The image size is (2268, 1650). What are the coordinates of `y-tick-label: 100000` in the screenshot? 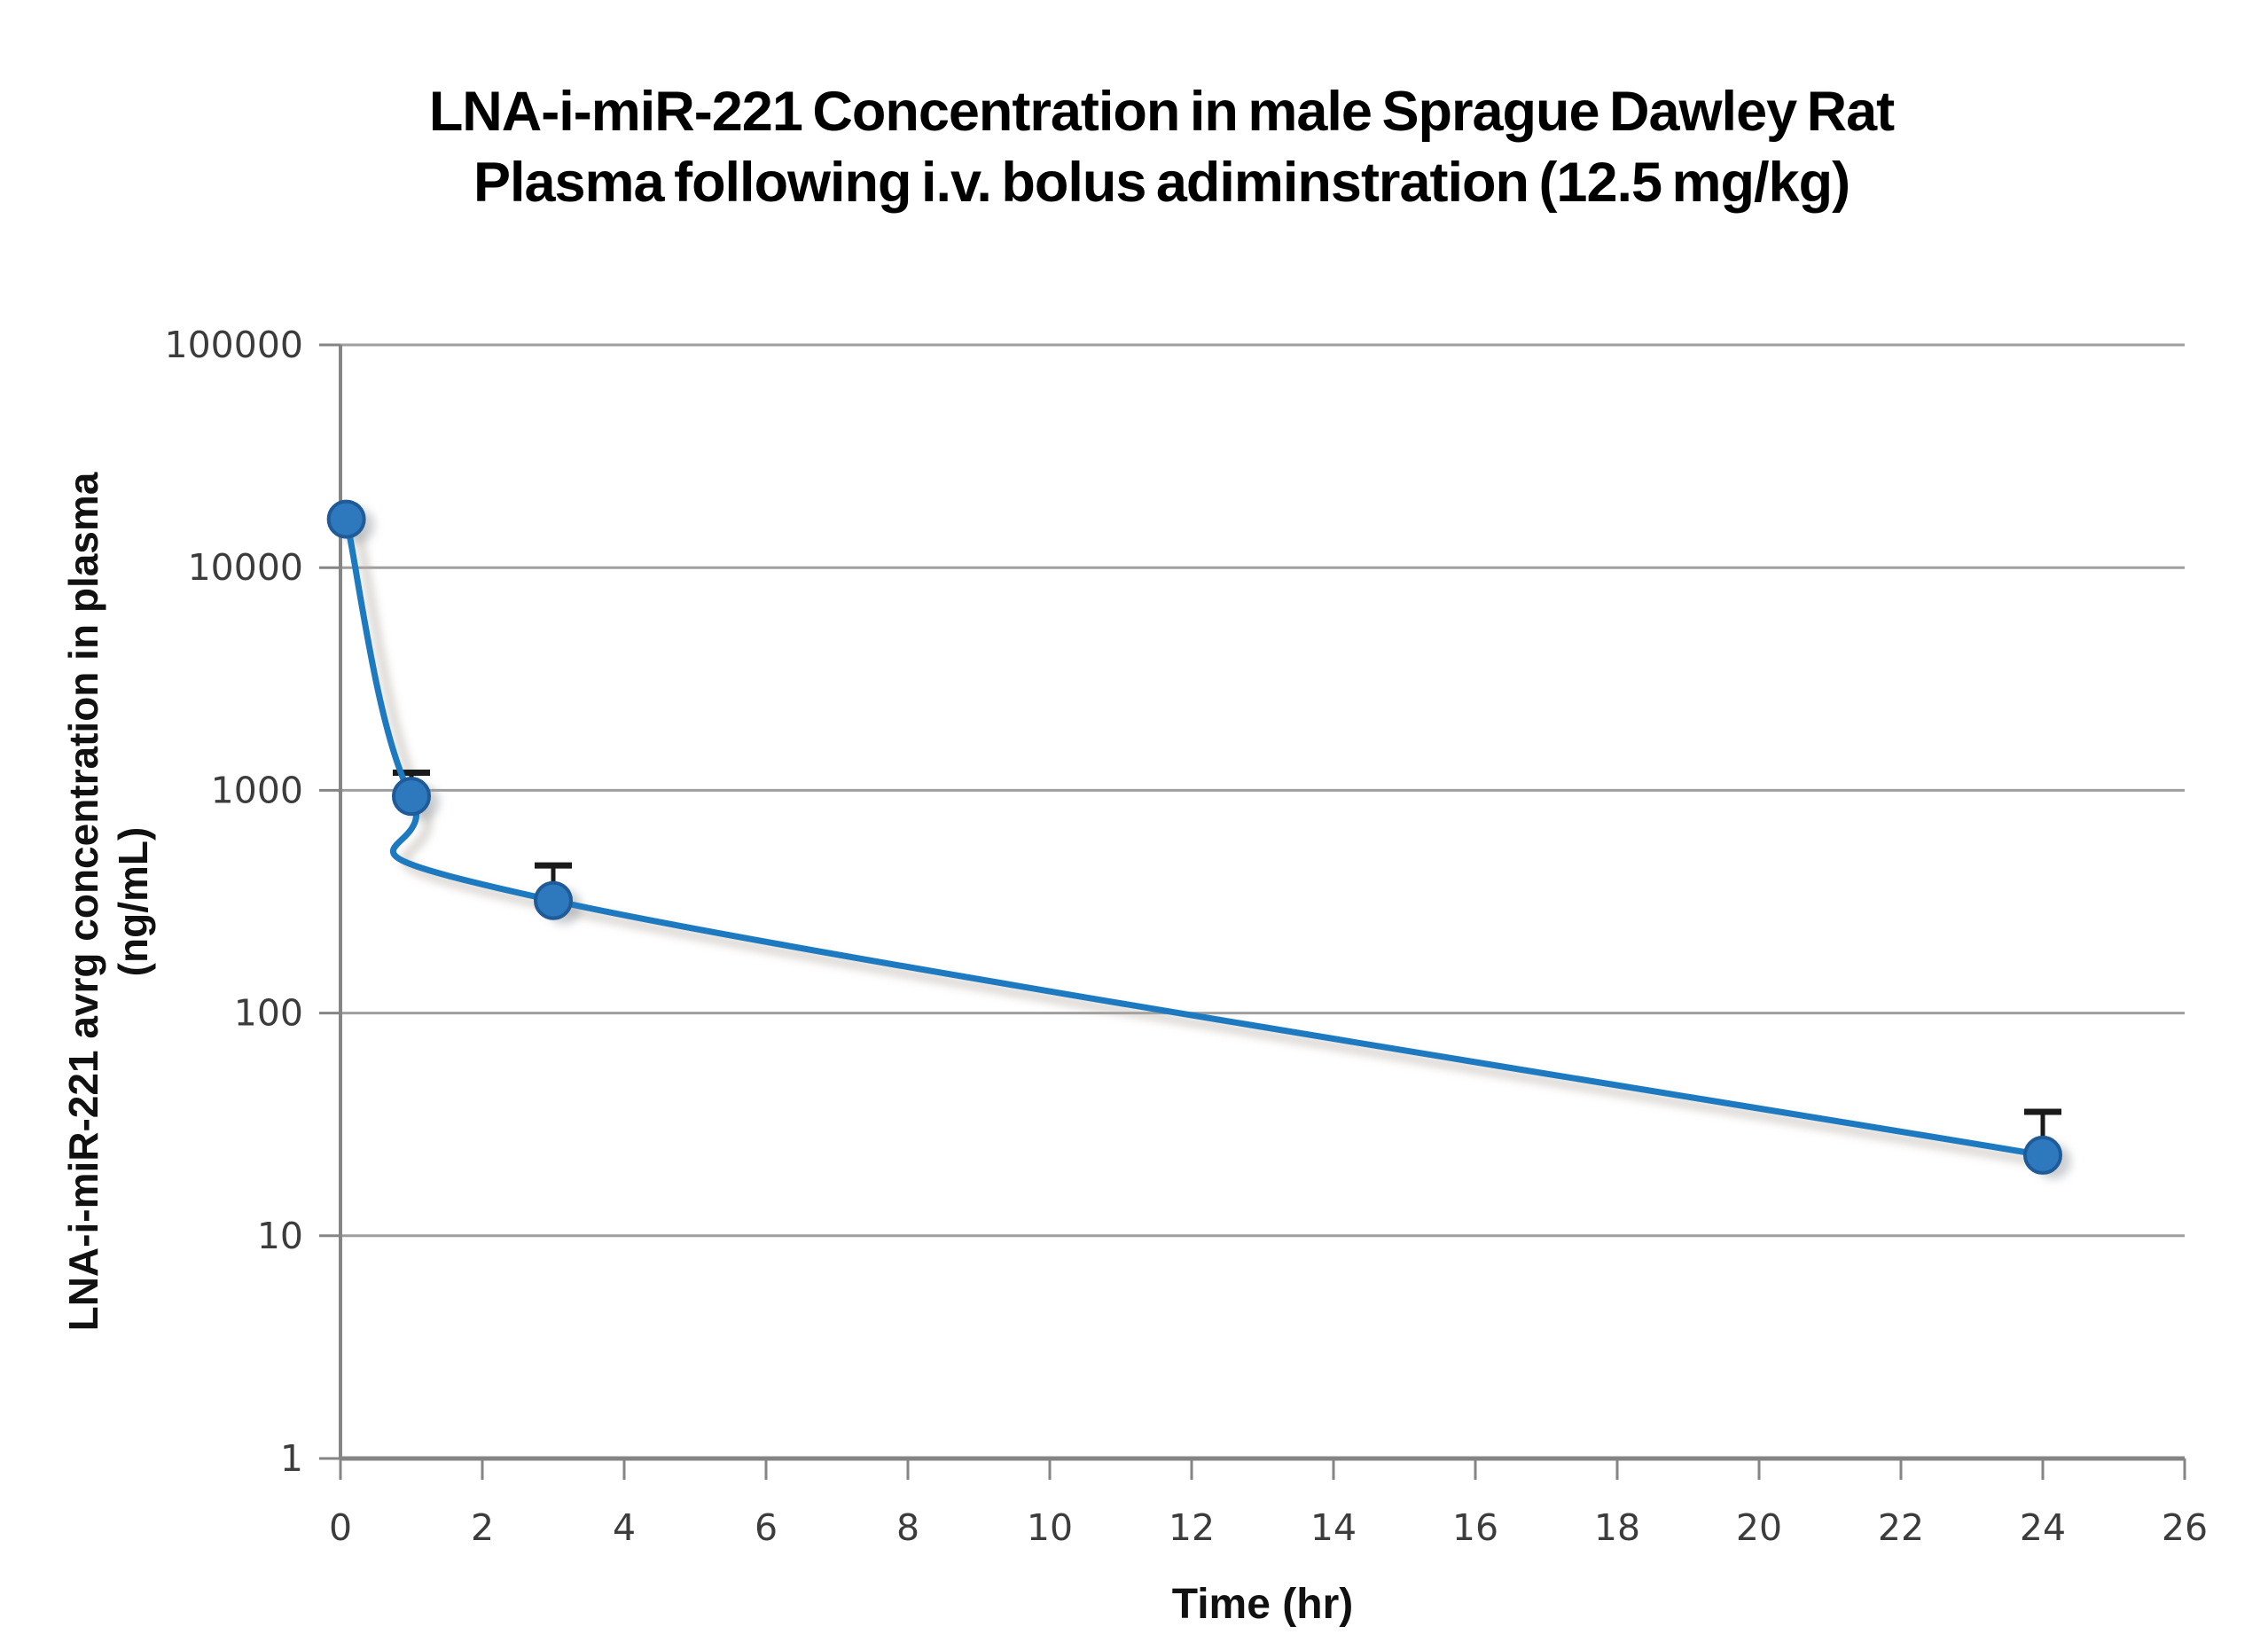 It's located at (234, 345).